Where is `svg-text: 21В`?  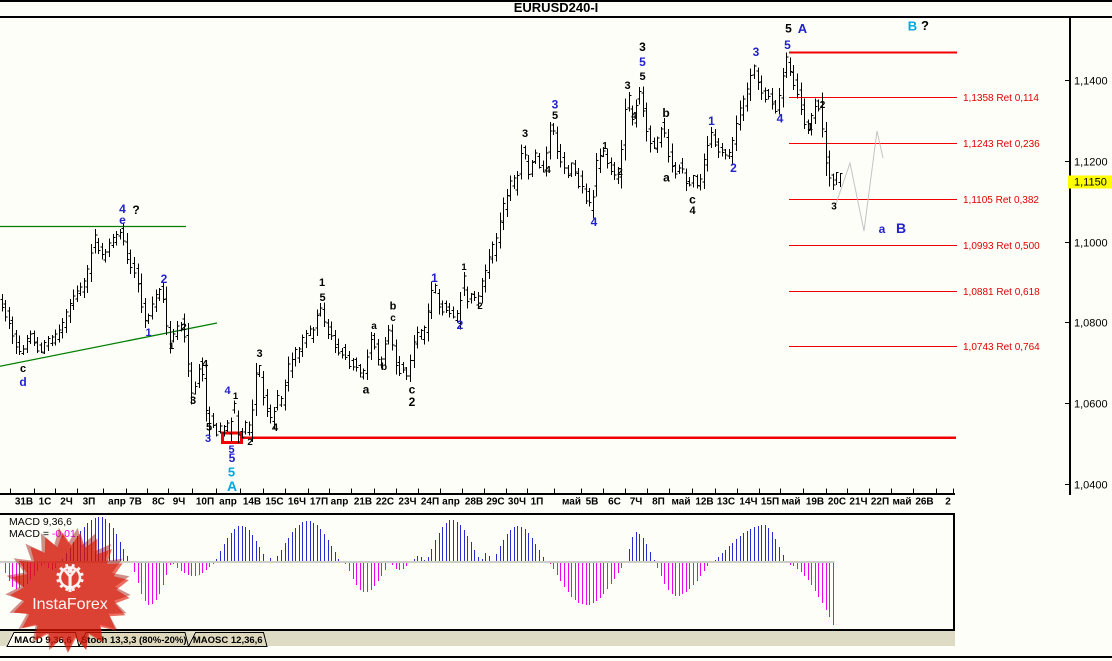 svg-text: 21В is located at coordinates (363, 502).